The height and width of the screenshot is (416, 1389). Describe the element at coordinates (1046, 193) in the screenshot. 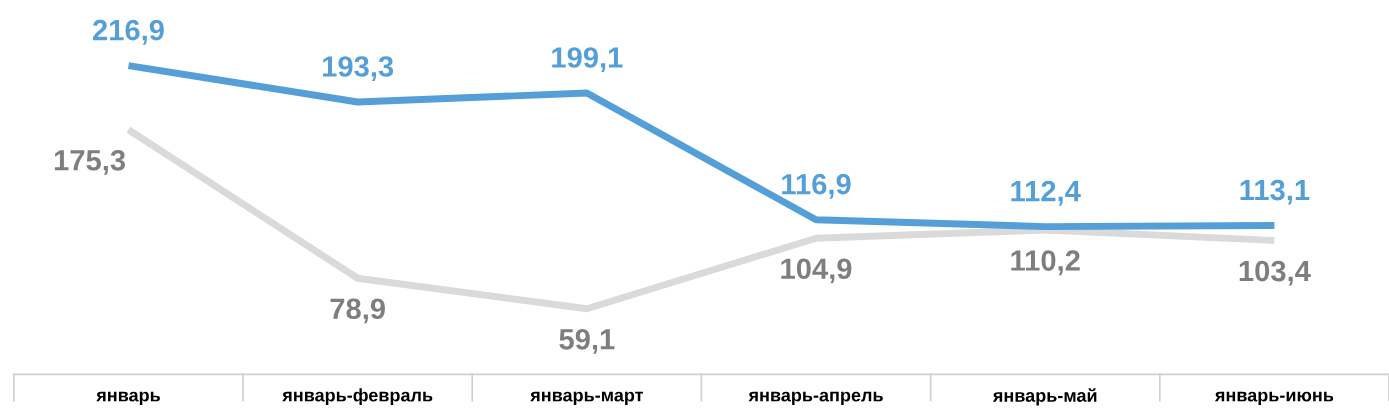

I see `data-label: 112,4` at that location.